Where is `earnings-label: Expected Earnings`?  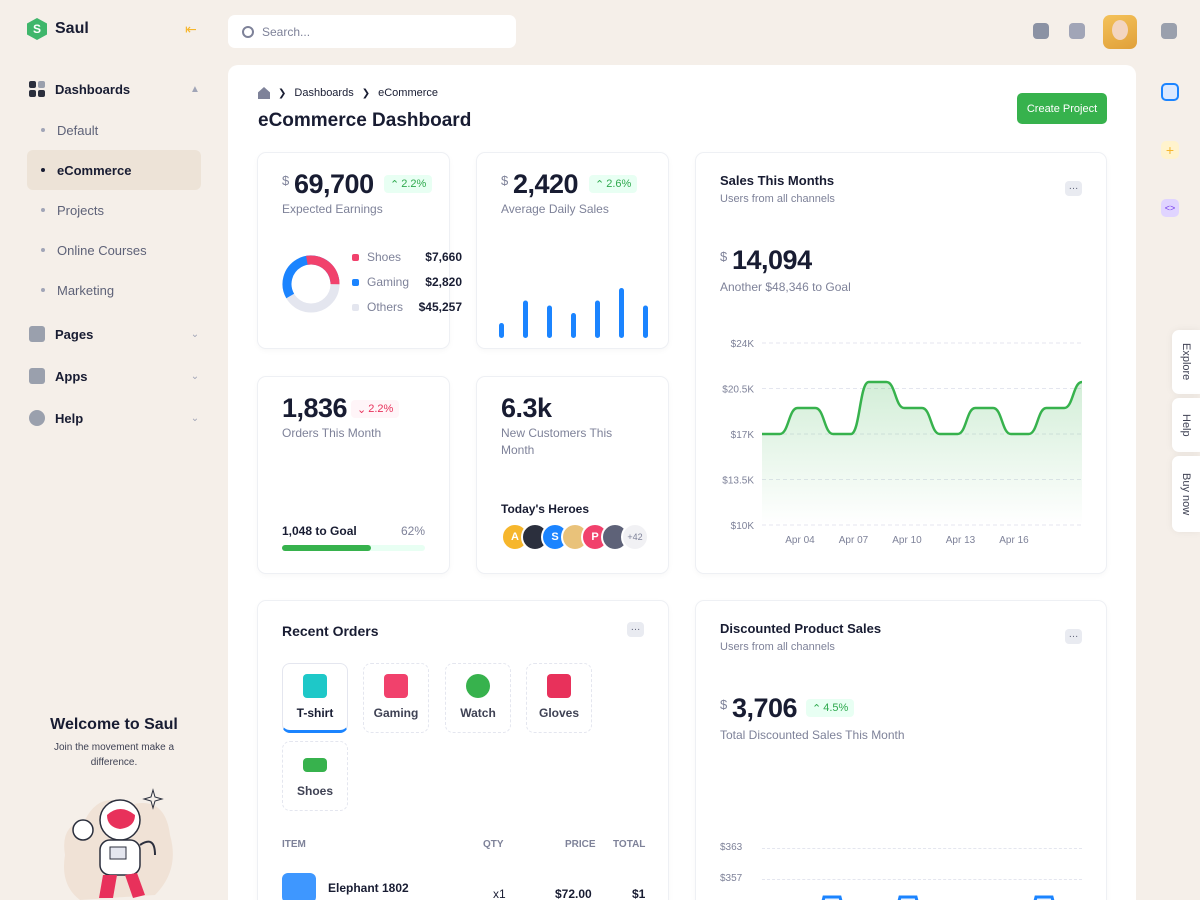
earnings-label: Expected Earnings is located at coordinates (332, 209).